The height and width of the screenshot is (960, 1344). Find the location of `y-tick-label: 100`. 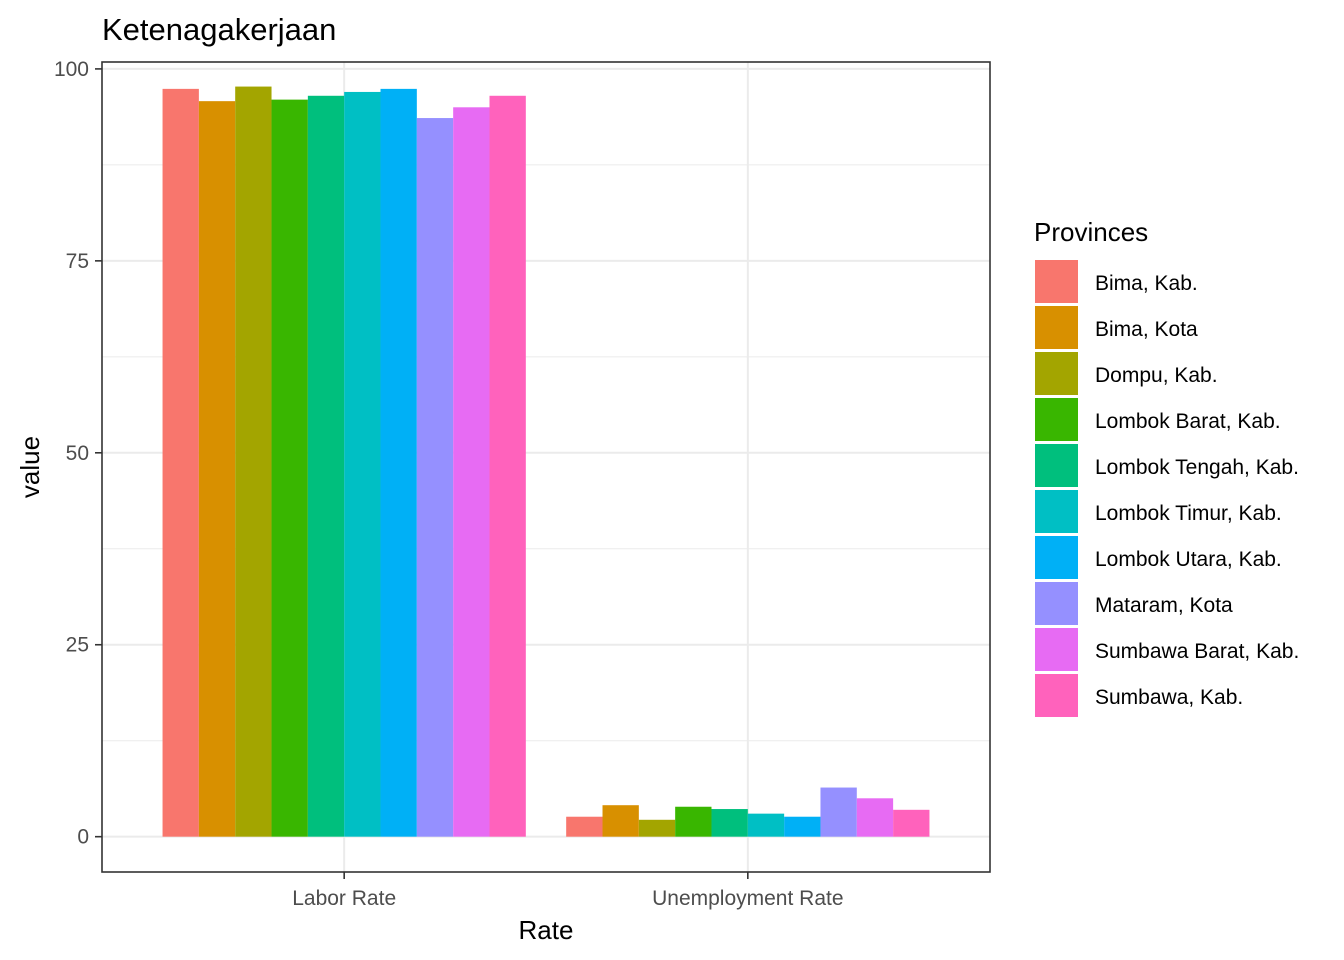

y-tick-label: 100 is located at coordinates (71, 69).